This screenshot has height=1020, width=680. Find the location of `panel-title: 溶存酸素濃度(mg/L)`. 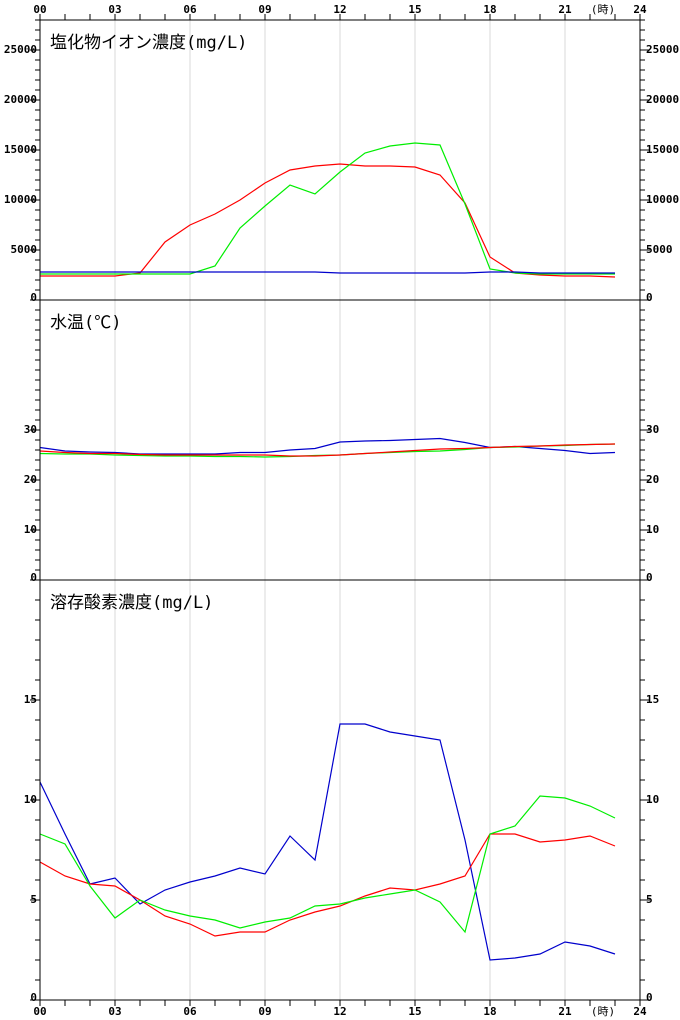

panel-title: 溶存酸素濃度(mg/L) is located at coordinates (131, 603).